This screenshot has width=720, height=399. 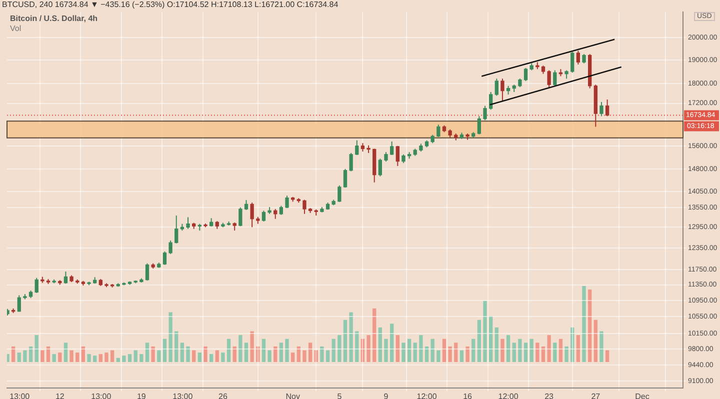 What do you see at coordinates (293, 395) in the screenshot?
I see `x-tick-label: Nov` at bounding box center [293, 395].